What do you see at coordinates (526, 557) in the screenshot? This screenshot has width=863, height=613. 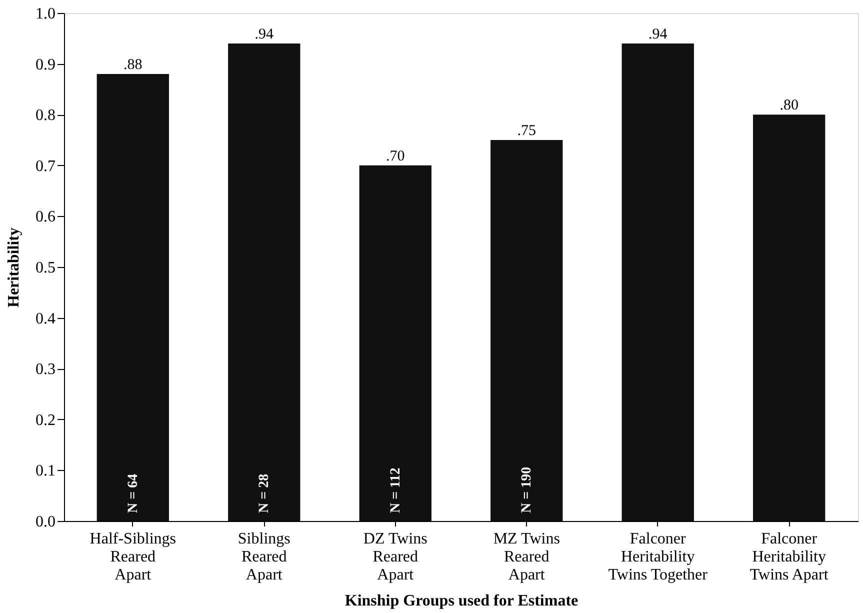 I see `x-tick-label: MZ Twins Reared Apart` at bounding box center [526, 557].